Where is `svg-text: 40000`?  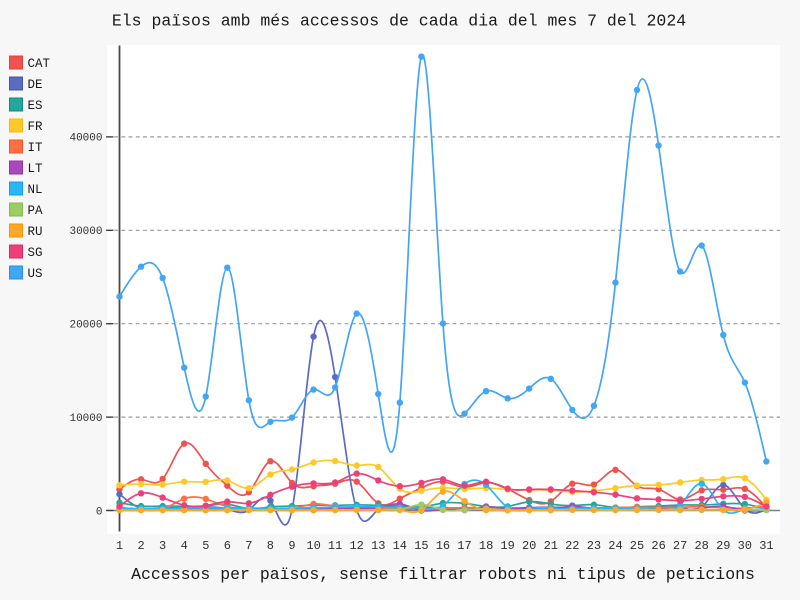 svg-text: 40000 is located at coordinates (85, 139).